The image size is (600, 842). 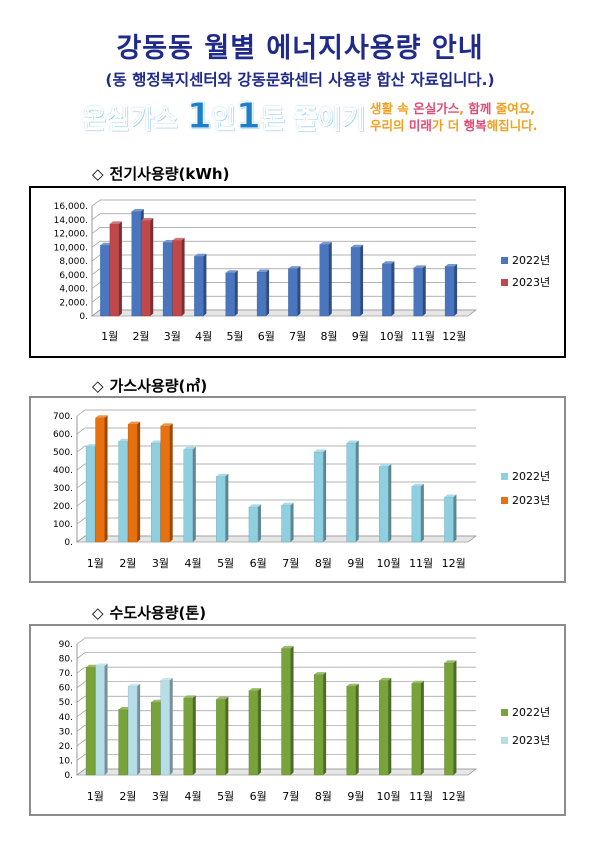 I want to click on bar-electricity-2023년-3월, so click(x=178, y=277).